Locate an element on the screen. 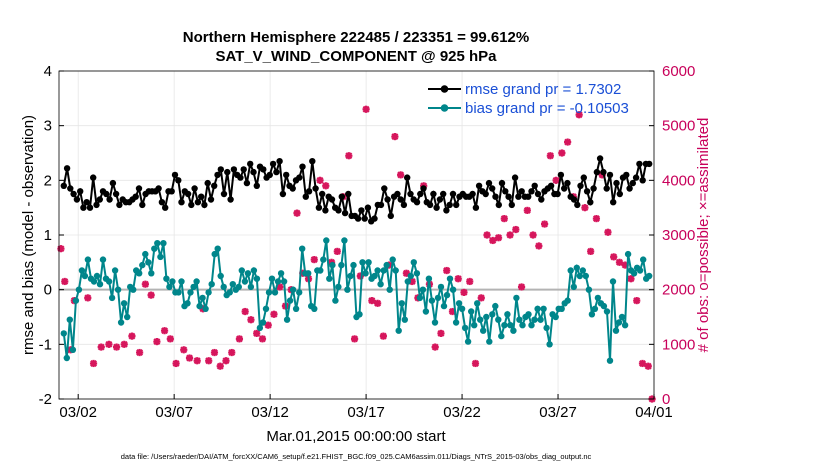 This screenshot has height=470, width=830. x-axis-ticks: 03/02 03/07 03/12 03/17 03/22 03/27 04/01 is located at coordinates (366, 407).